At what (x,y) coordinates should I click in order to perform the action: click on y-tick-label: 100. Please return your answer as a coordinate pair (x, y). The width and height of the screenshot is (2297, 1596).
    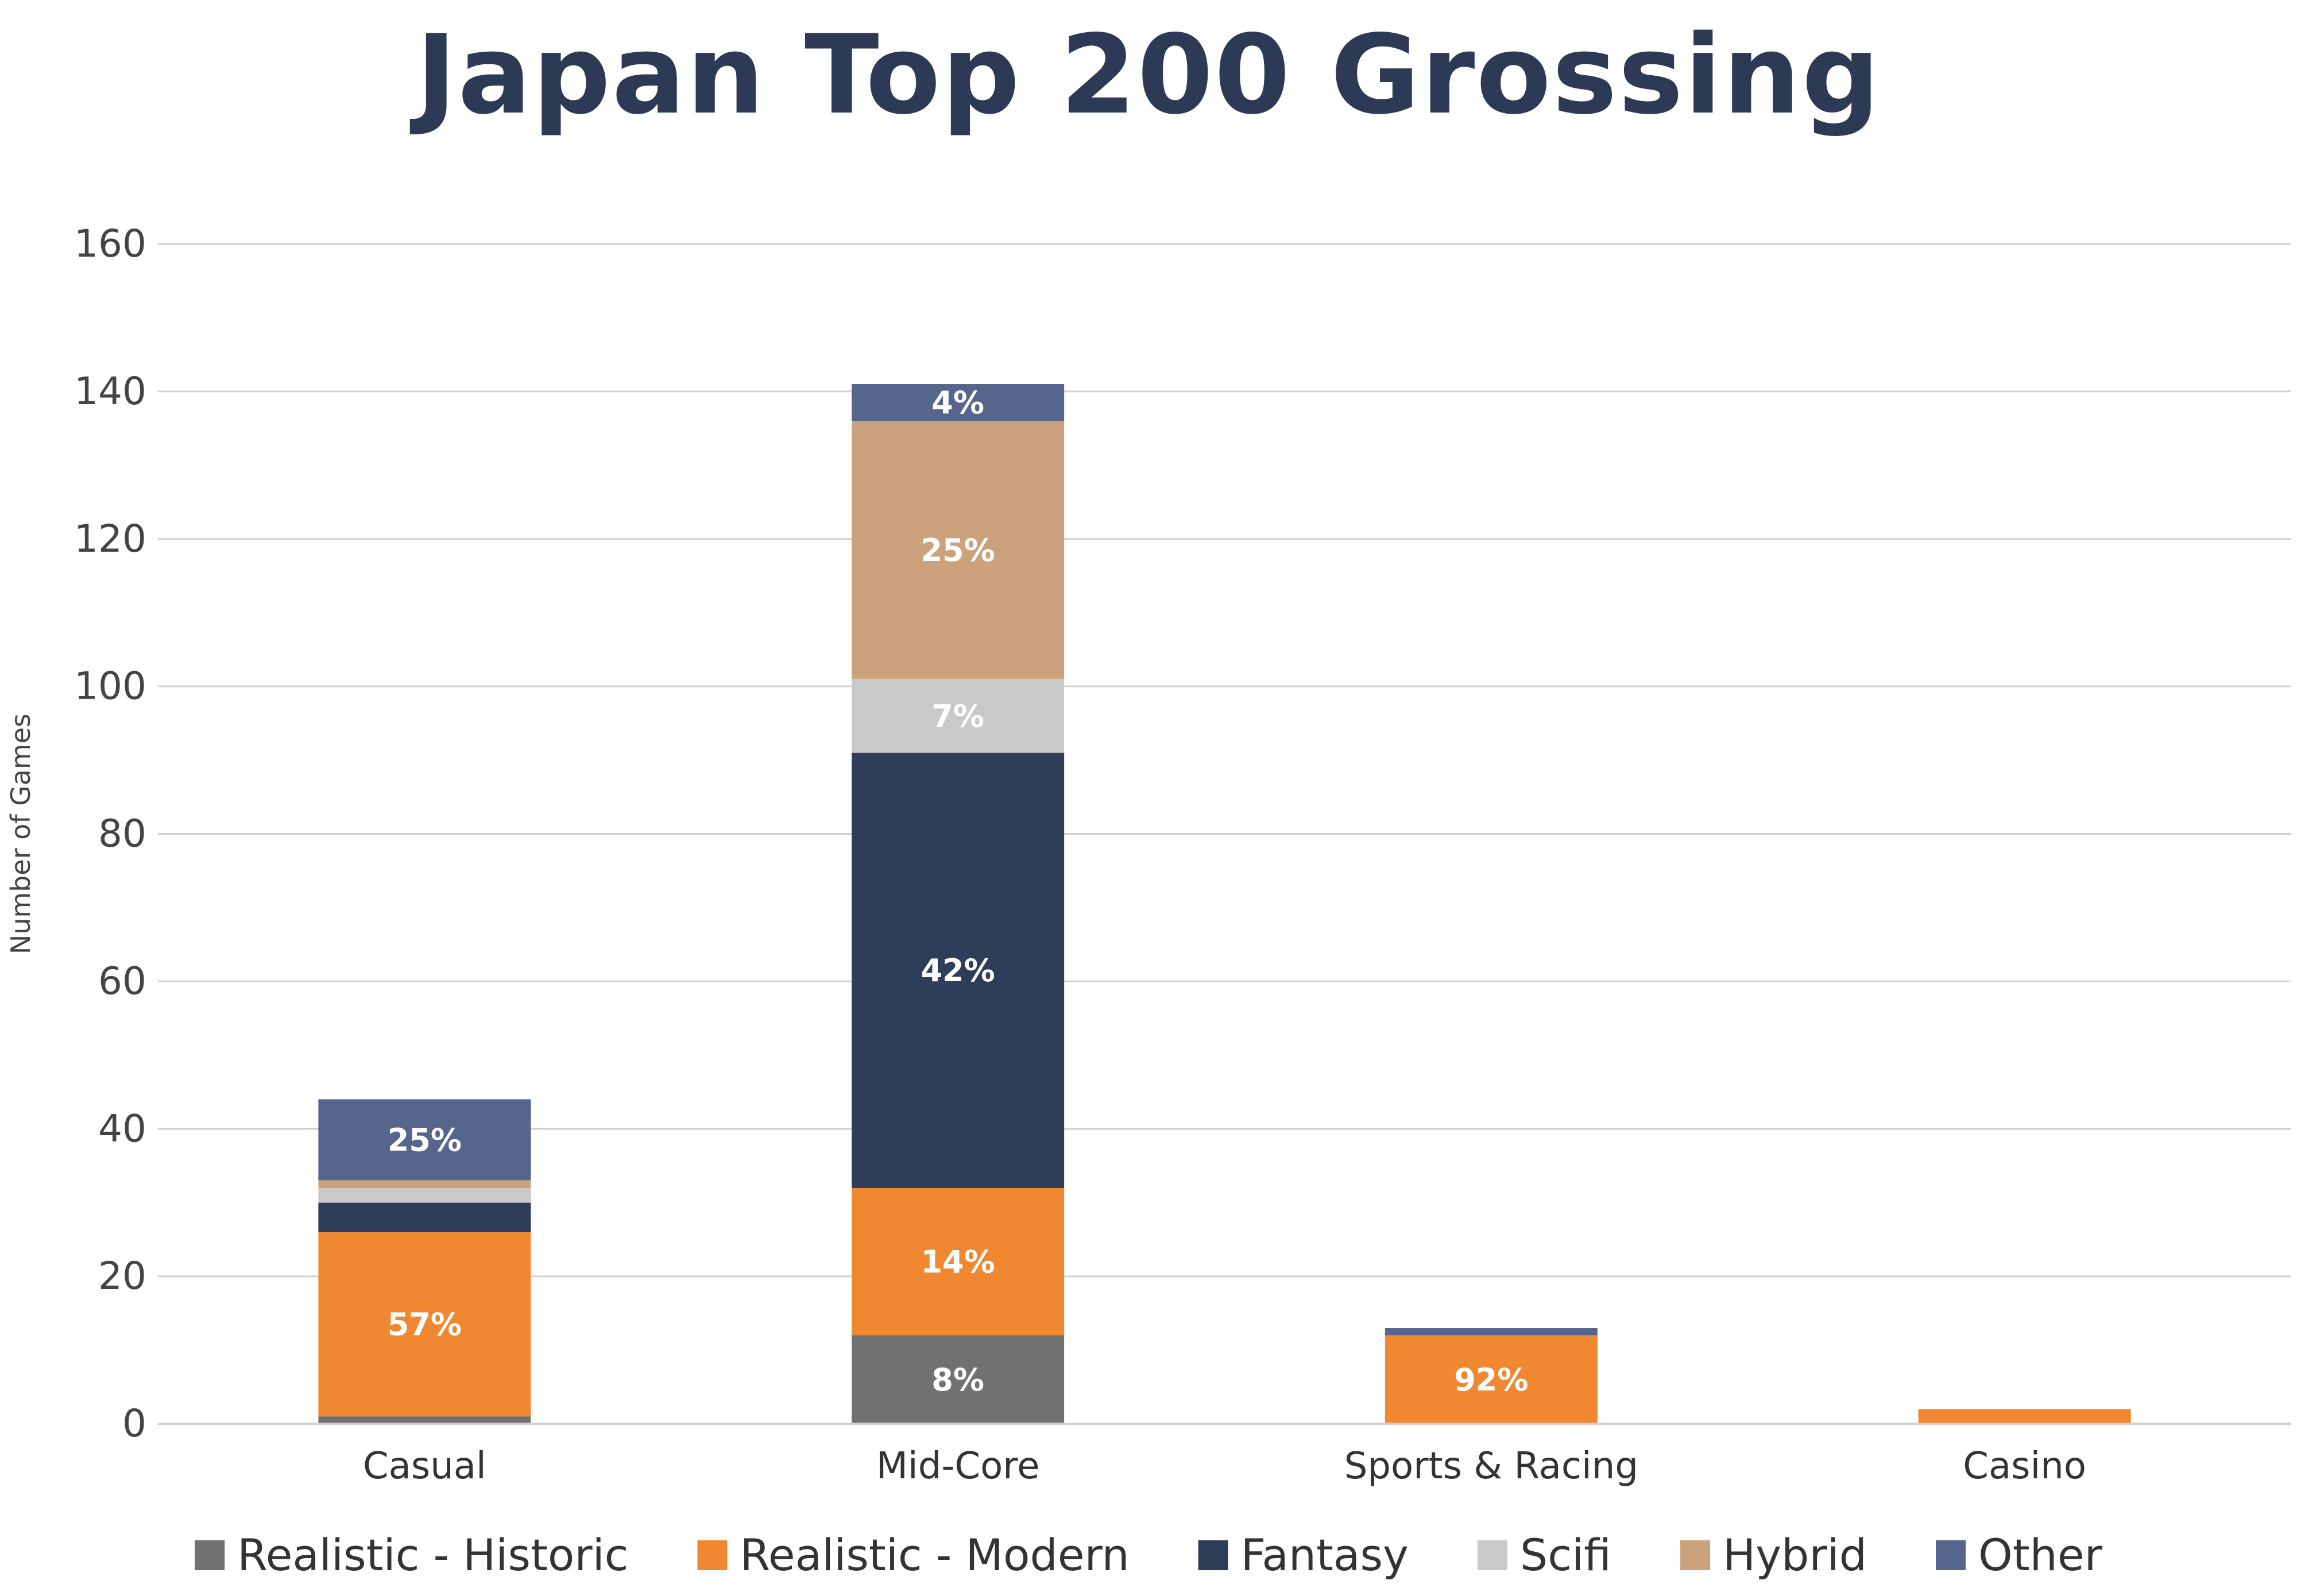
    Looking at the image, I should click on (110, 686).